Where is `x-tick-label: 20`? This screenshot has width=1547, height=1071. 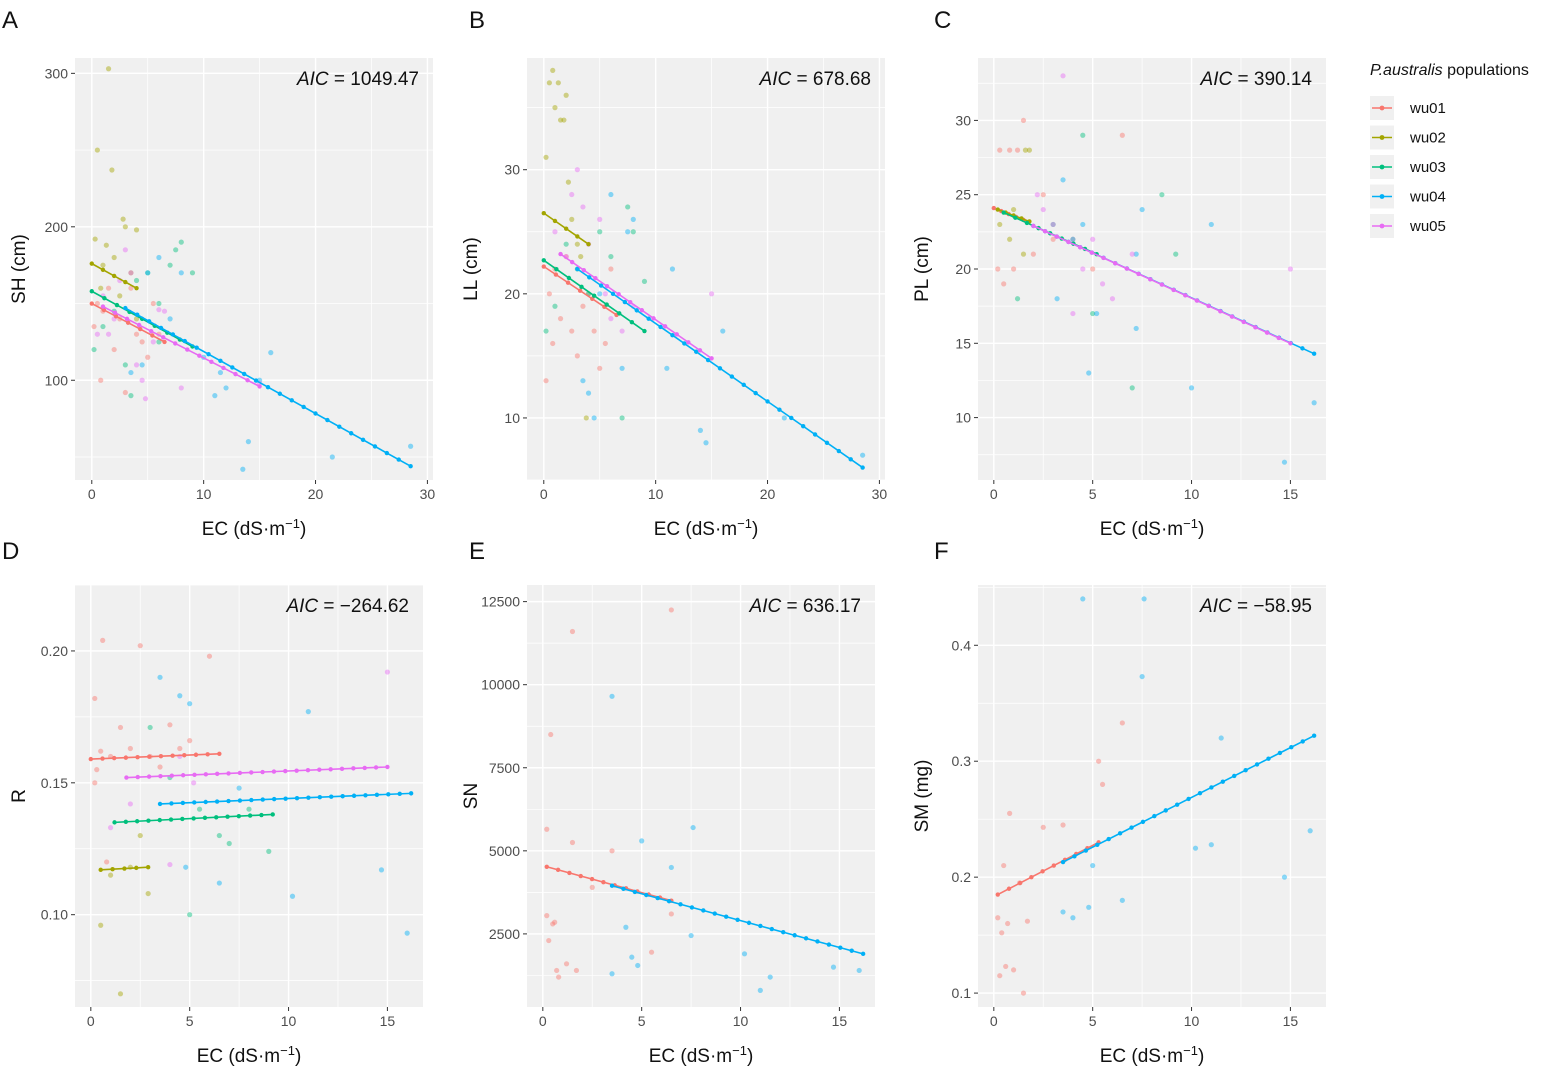 x-tick-label: 20 is located at coordinates (316, 494).